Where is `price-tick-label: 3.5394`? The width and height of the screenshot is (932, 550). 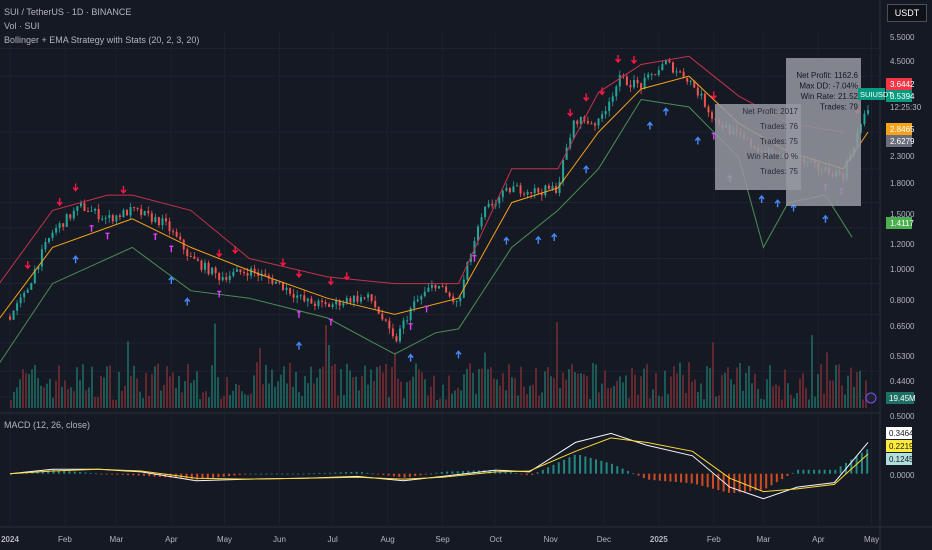 price-tick-label: 3.5394 is located at coordinates (902, 96).